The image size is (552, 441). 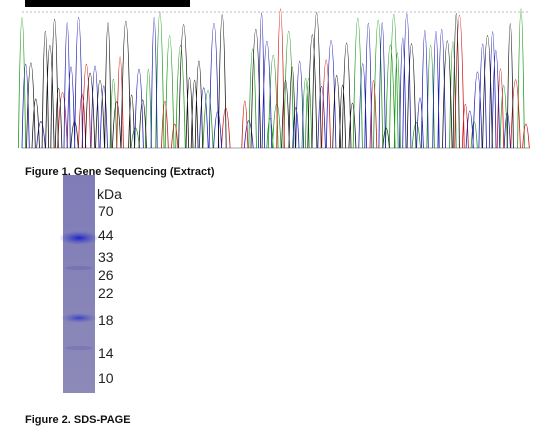 I want to click on figure-caption: Figure 1. Gene Sequencing (Extract), so click(x=120, y=172).